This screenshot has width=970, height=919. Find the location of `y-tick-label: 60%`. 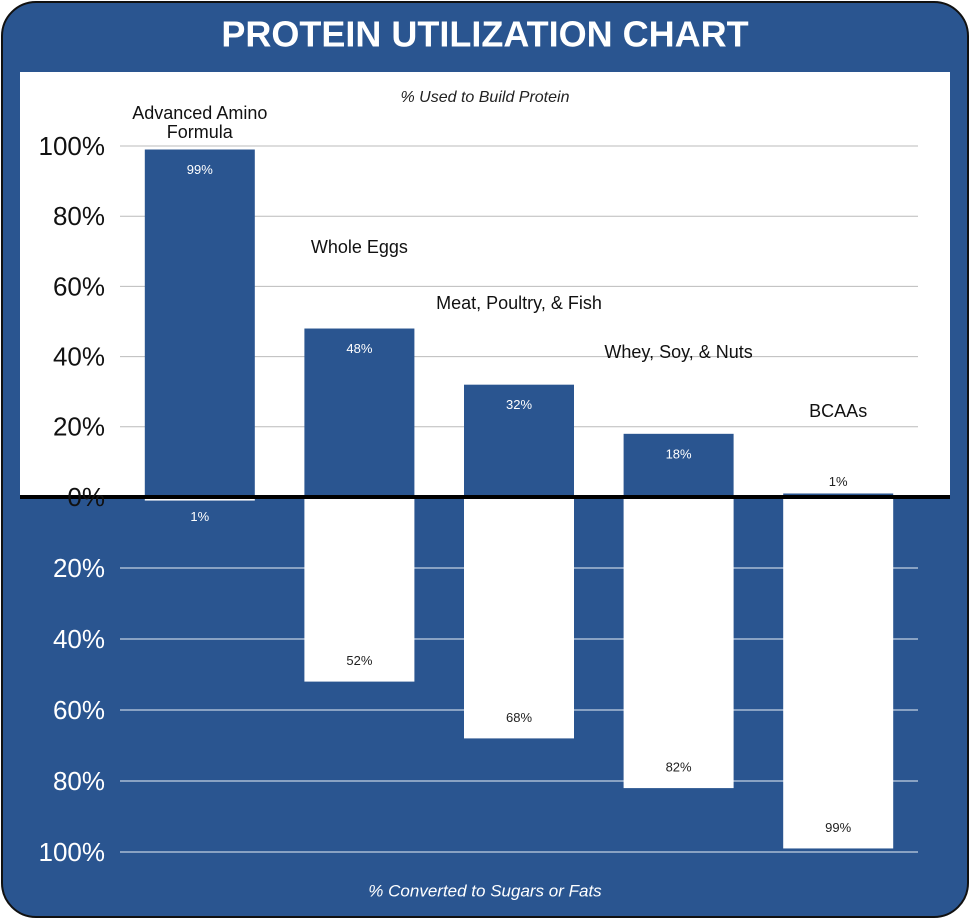

y-tick-label: 60% is located at coordinates (79, 286).